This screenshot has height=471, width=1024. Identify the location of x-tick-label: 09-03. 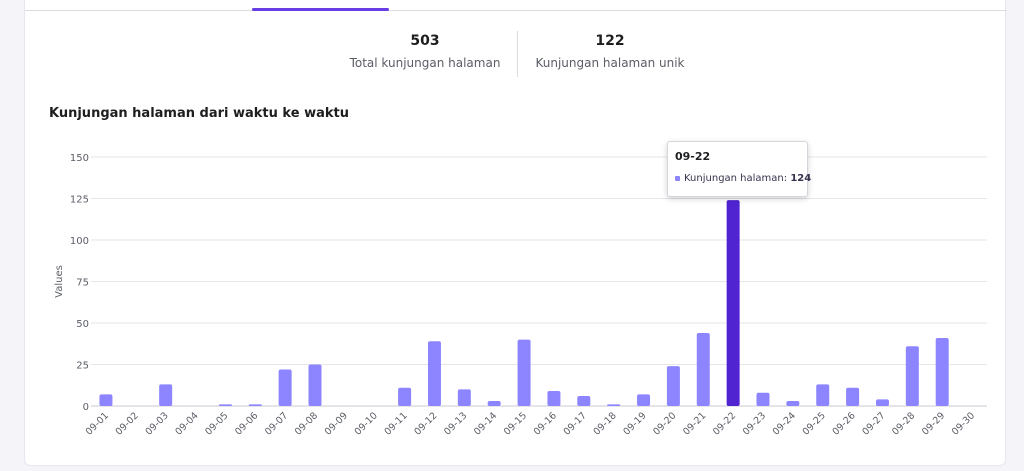
(156, 423).